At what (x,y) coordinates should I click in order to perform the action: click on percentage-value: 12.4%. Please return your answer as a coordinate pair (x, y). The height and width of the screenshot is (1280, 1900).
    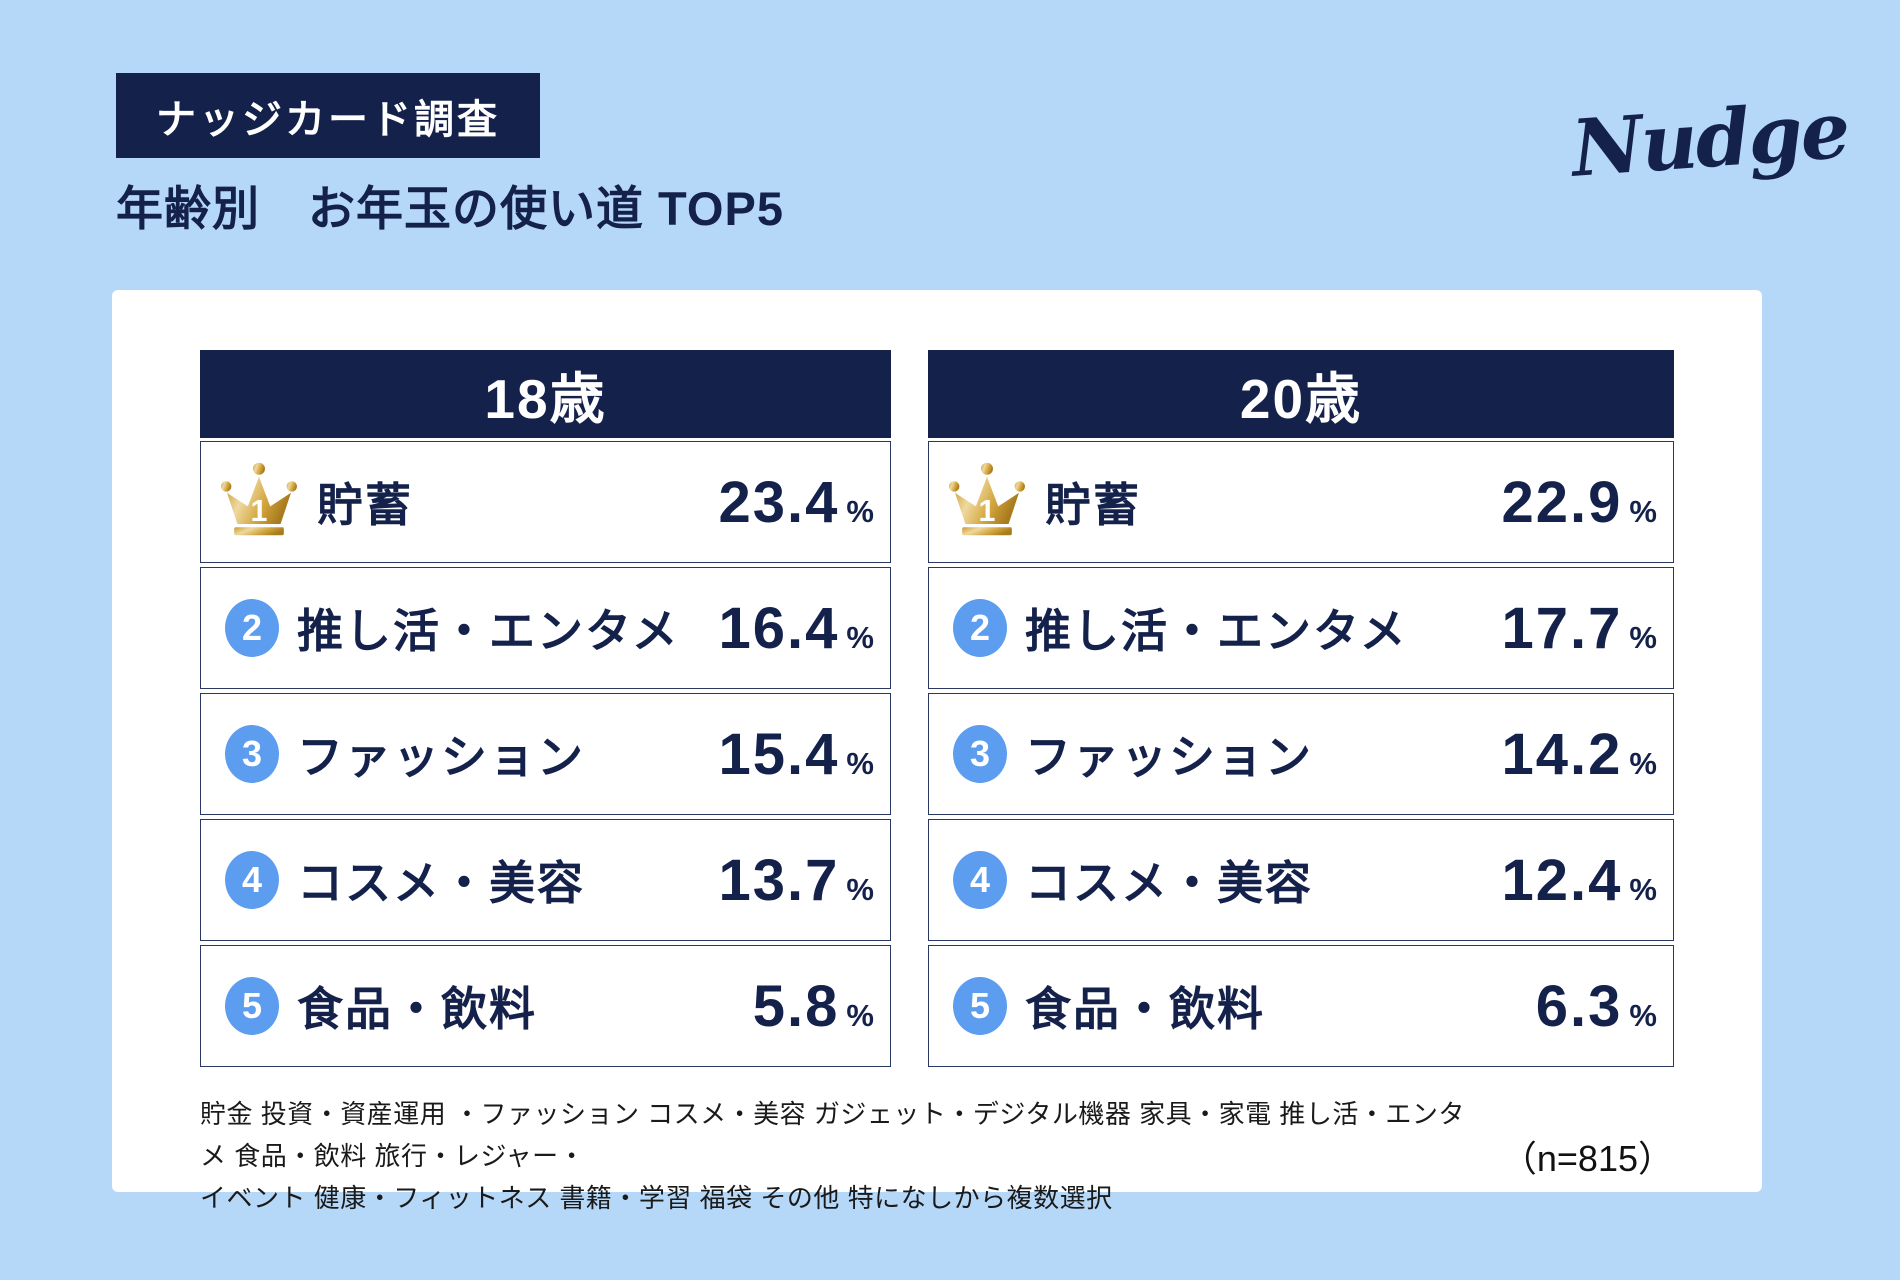
    Looking at the image, I should click on (1579, 880).